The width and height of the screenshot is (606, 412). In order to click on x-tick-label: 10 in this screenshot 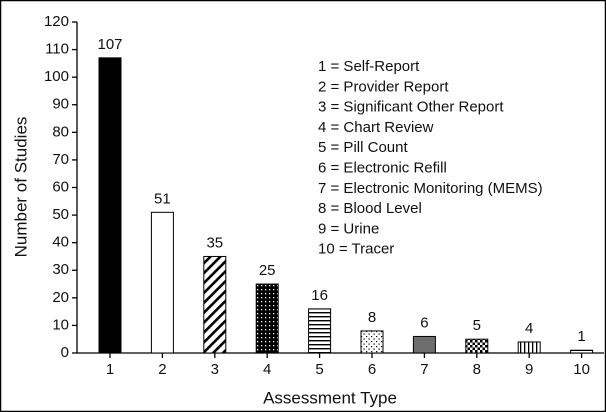, I will do `click(581, 369)`.